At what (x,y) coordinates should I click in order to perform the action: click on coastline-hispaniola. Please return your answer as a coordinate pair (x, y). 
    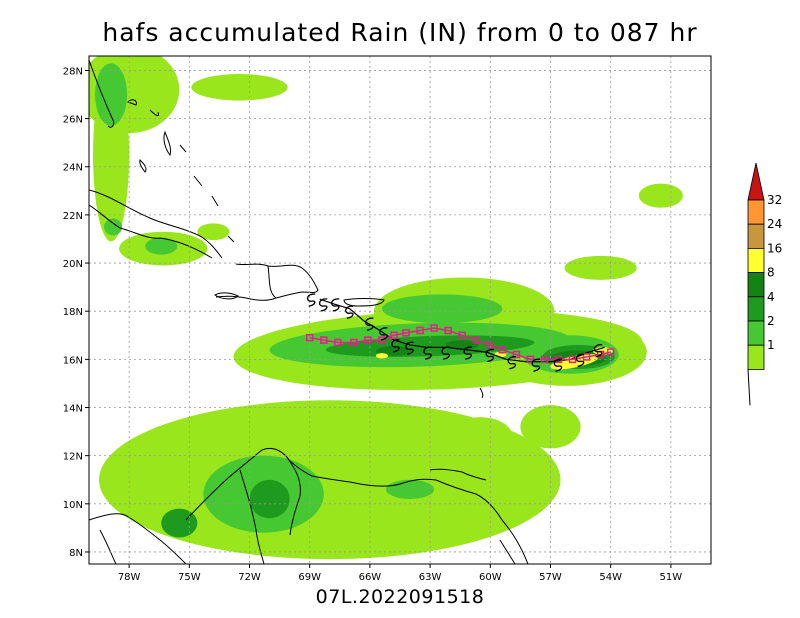
    Looking at the image, I should click on (267, 282).